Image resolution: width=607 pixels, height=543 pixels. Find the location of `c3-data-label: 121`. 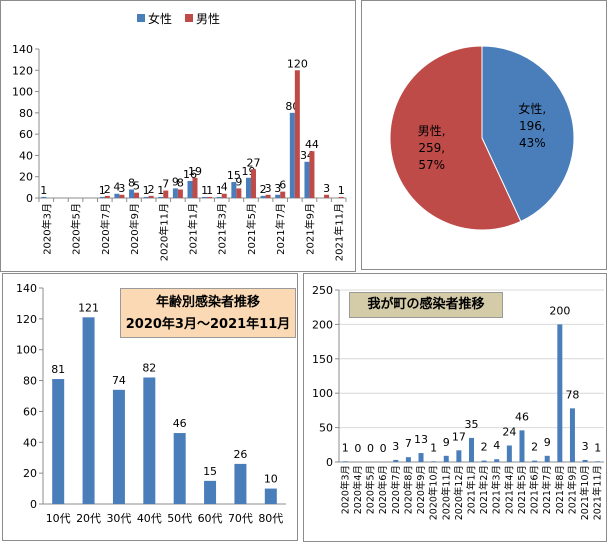

c3-data-label: 121 is located at coordinates (88, 307).